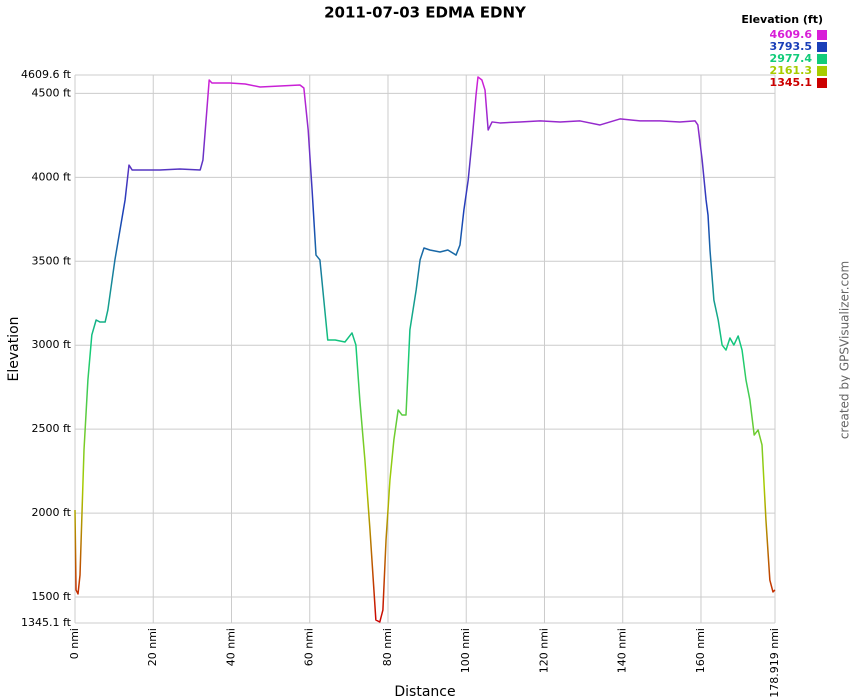  Describe the element at coordinates (52, 596) in the screenshot. I see `y-tick-label: 1500 ft` at that location.